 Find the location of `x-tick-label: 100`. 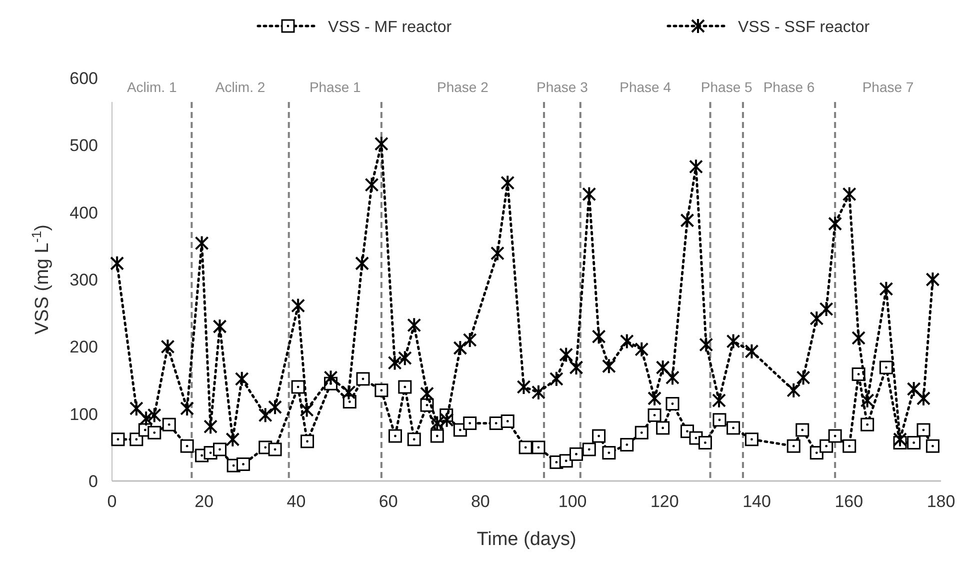

x-tick-label: 100 is located at coordinates (572, 501).